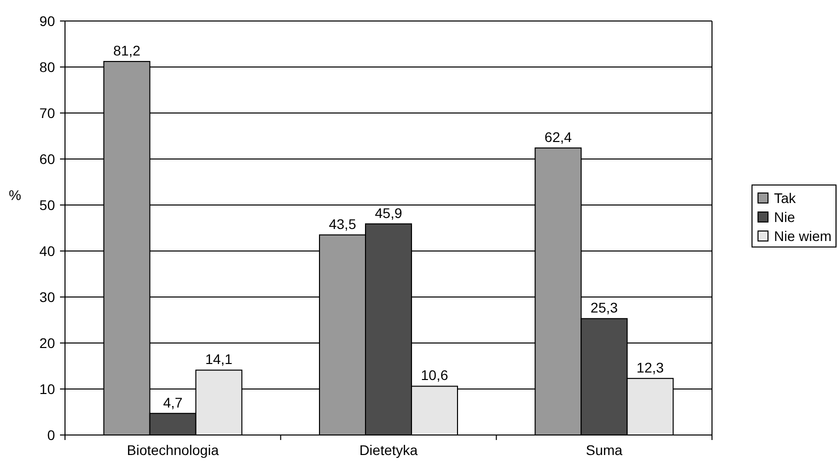 Image resolution: width=837 pixels, height=463 pixels. I want to click on x-tick-label: Biotechnologia, so click(172, 450).